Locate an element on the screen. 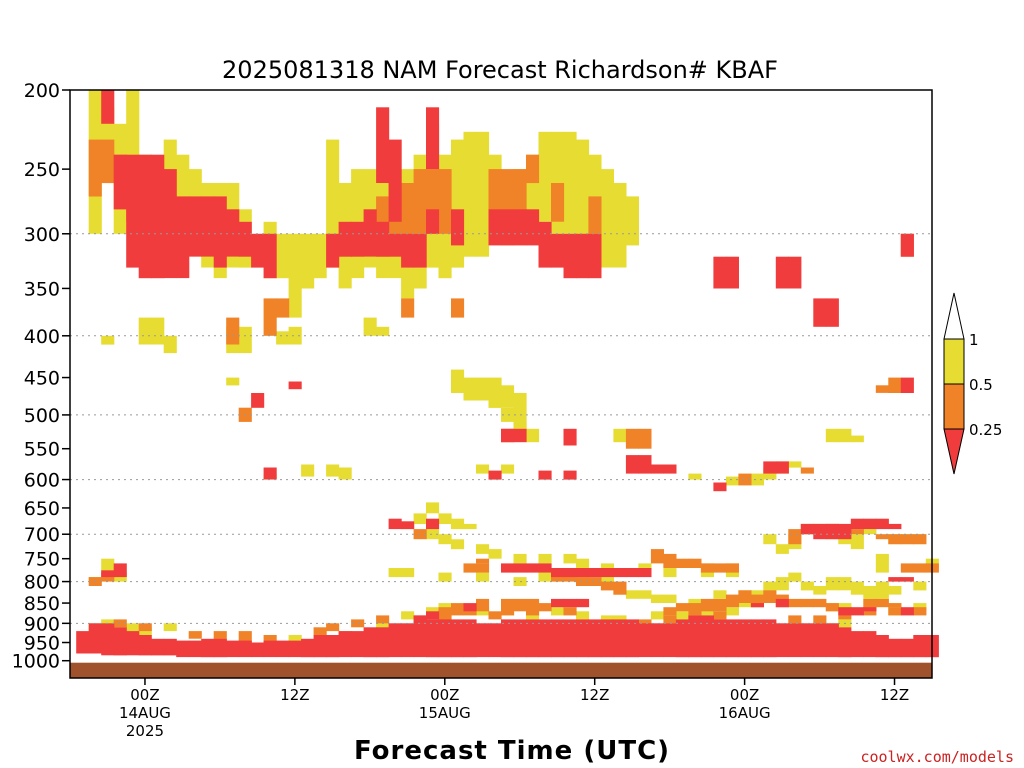 The image size is (1024, 768). watermark-text: coolwx.com/models is located at coordinates (937, 757).